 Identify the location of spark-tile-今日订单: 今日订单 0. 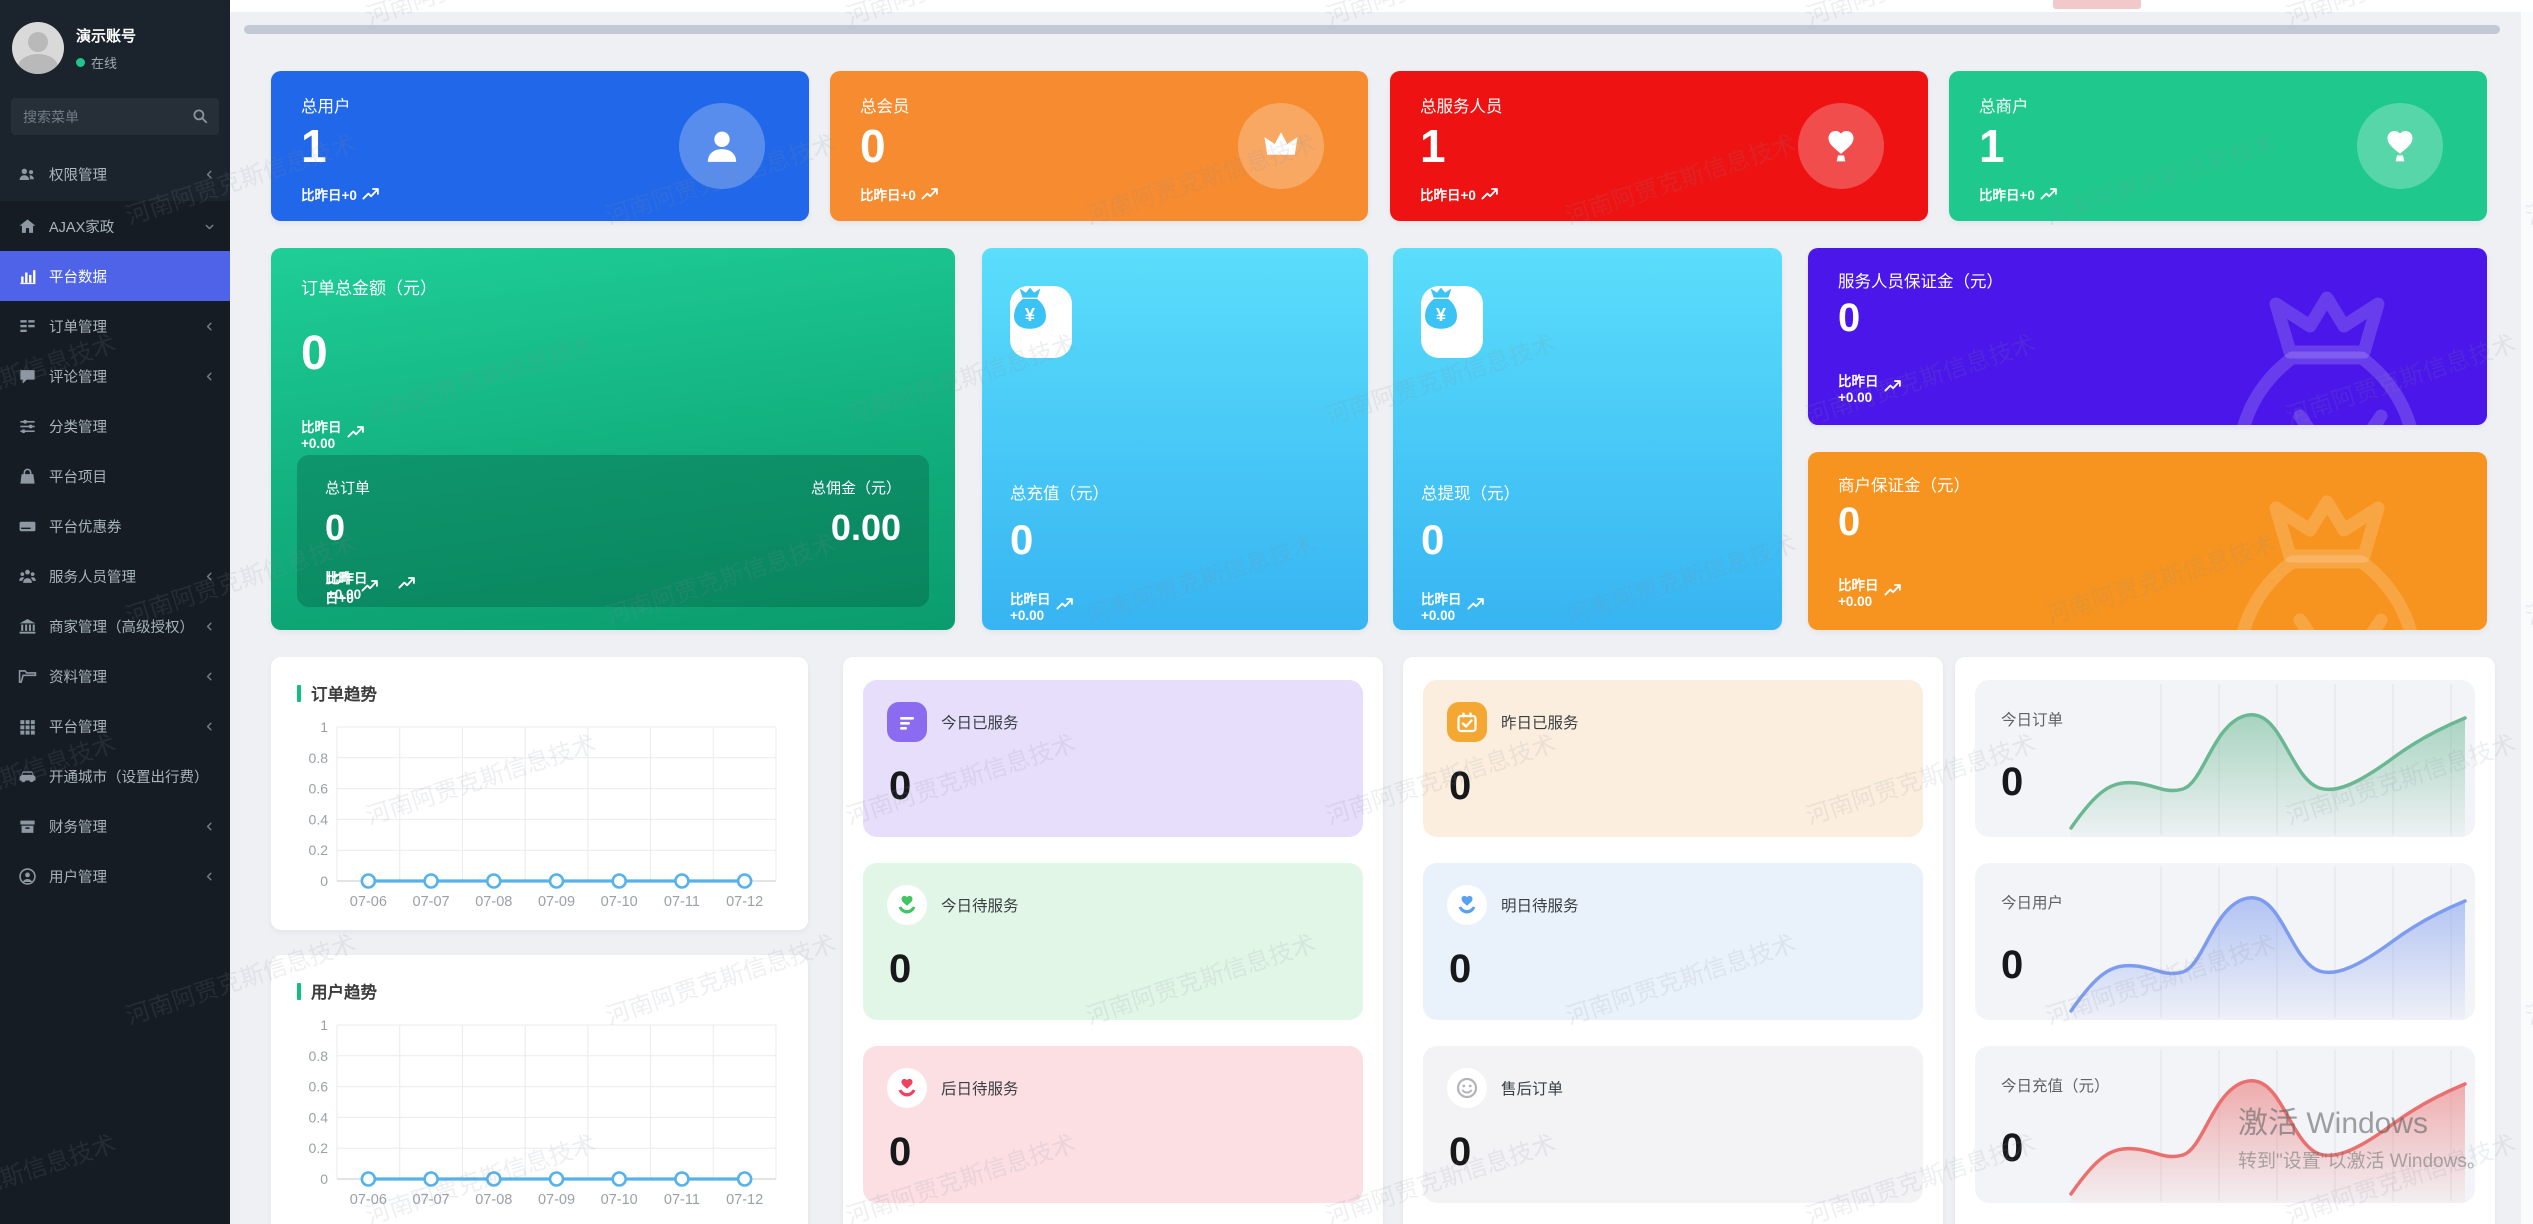
(2225, 758).